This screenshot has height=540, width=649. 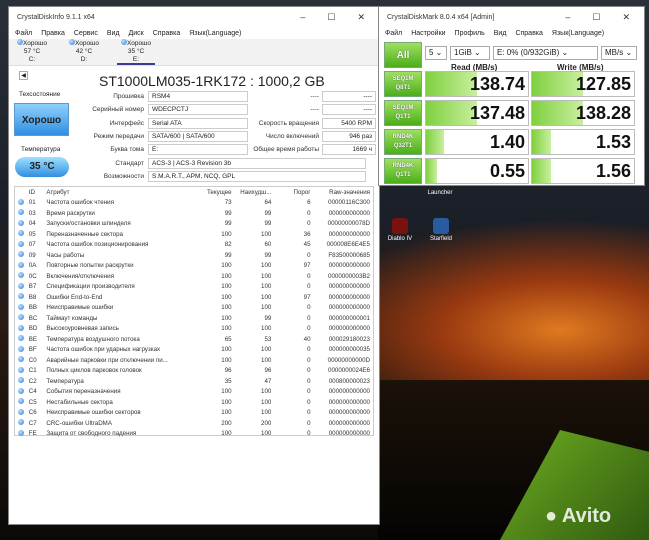 I want to click on field-label: ----, so click(x=314, y=96).